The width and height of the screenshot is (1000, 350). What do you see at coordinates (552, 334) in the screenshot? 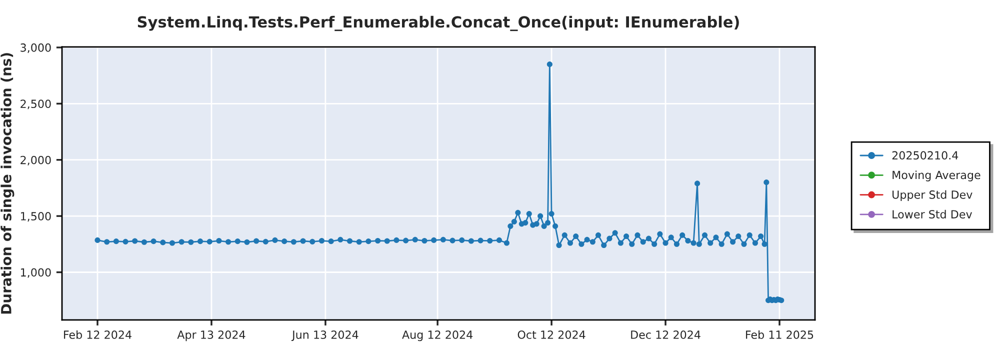
I see `x-tick-label: Oct 12 2024` at bounding box center [552, 334].